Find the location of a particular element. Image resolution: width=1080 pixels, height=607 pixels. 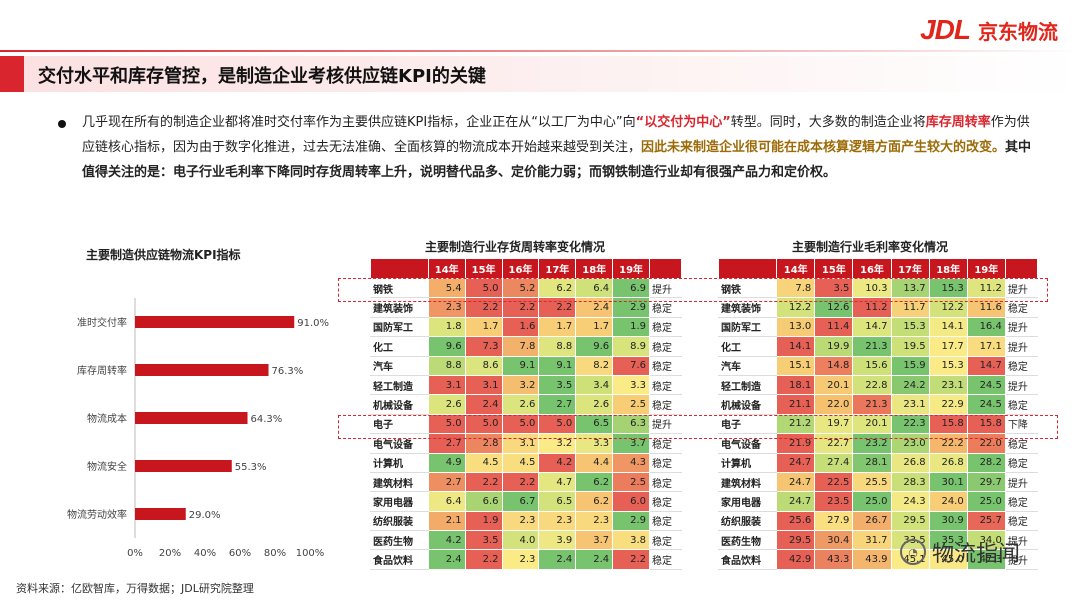

table-cell: 6.7 is located at coordinates (520, 501).